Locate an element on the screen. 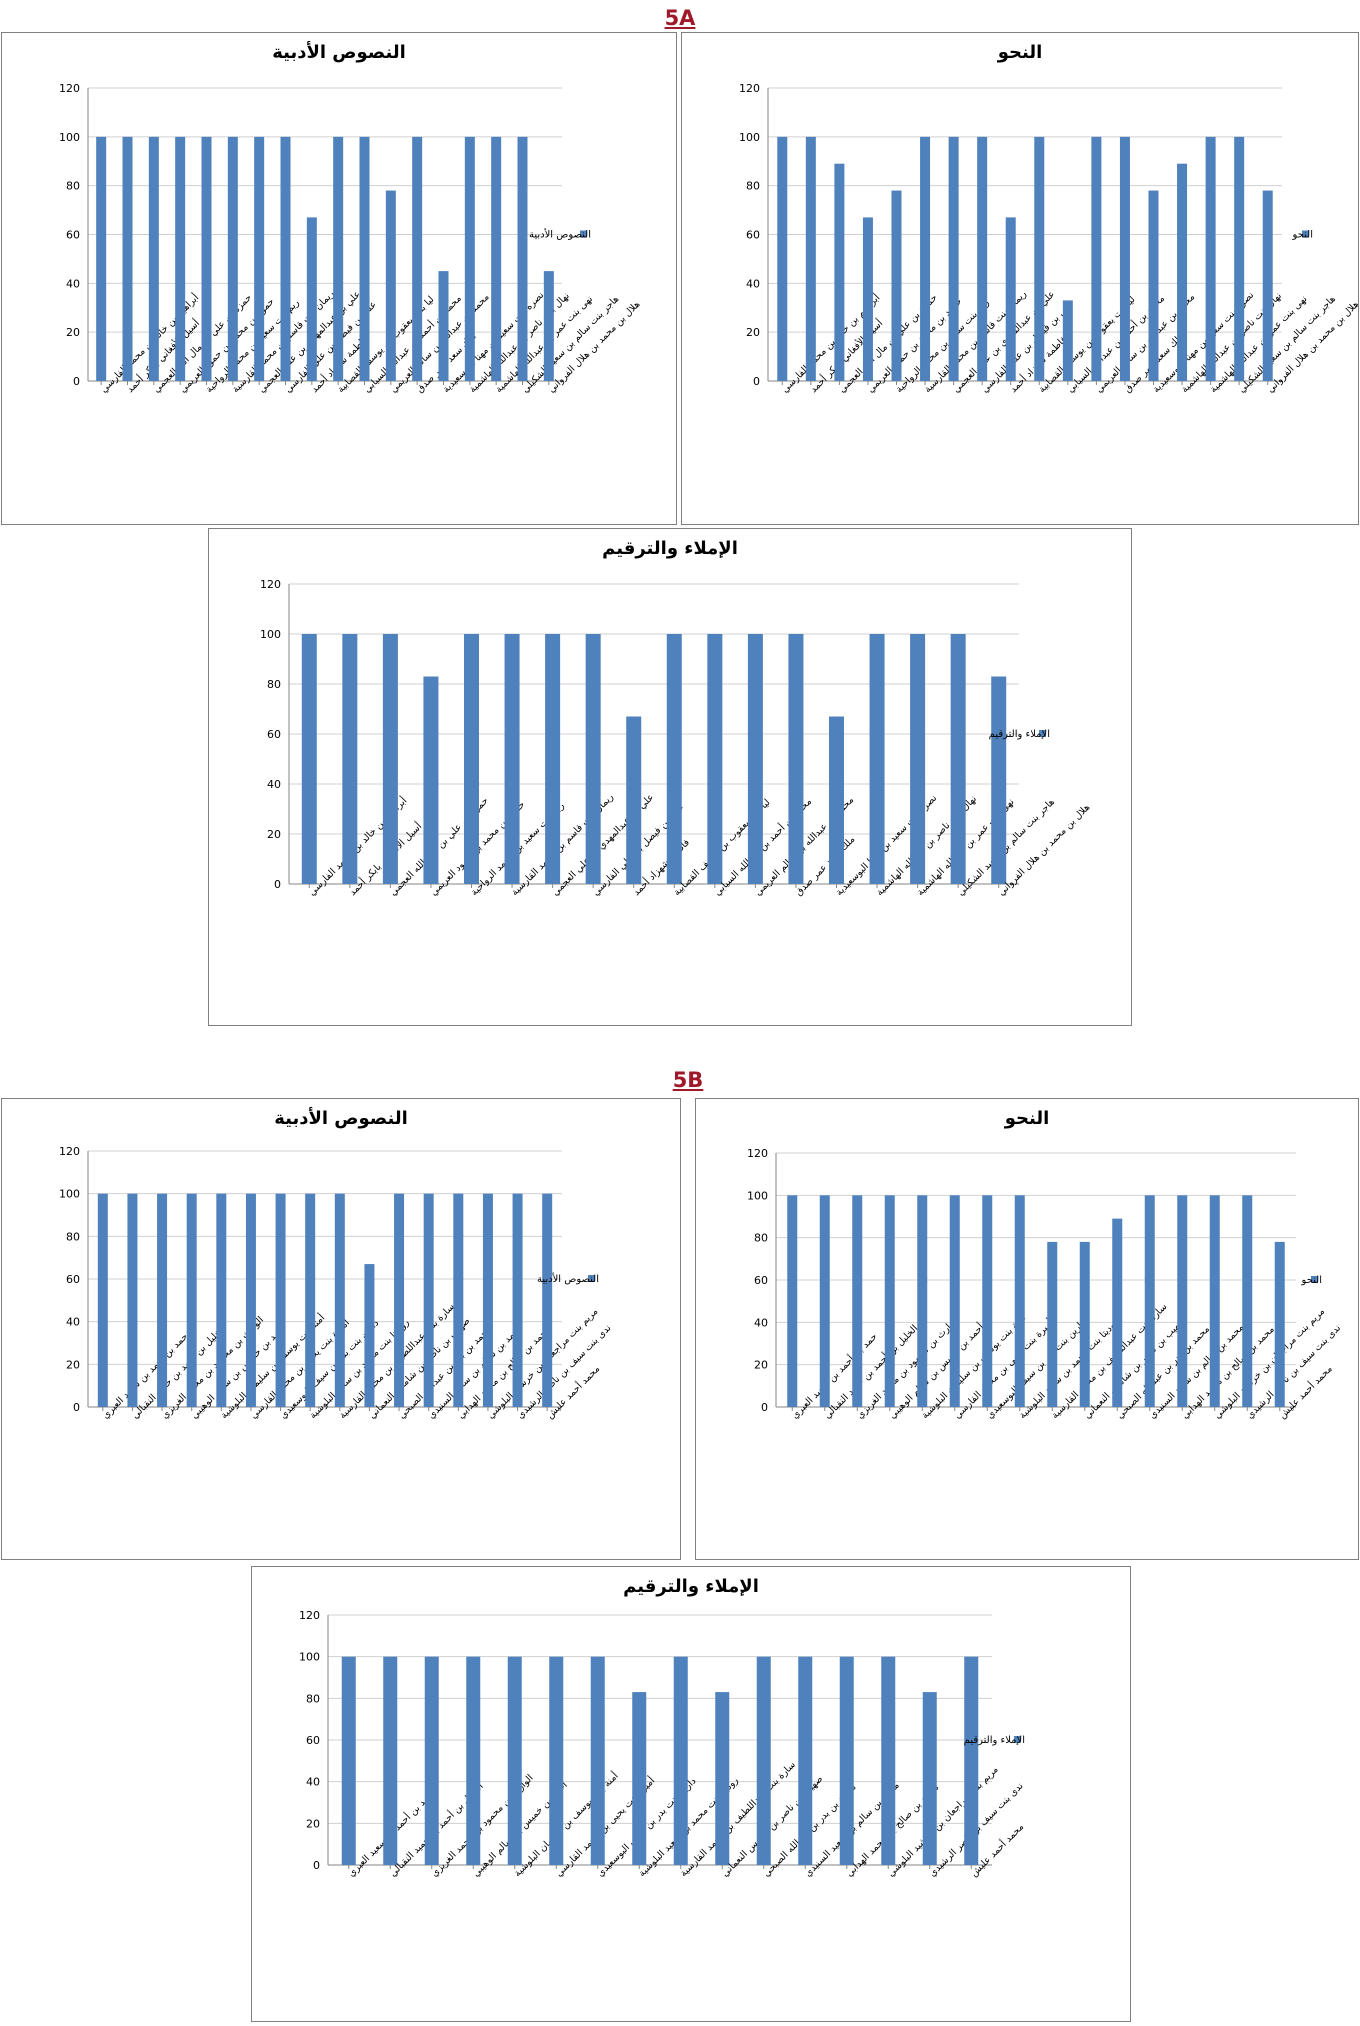  section-title-5a: 5A is located at coordinates (680, 18).